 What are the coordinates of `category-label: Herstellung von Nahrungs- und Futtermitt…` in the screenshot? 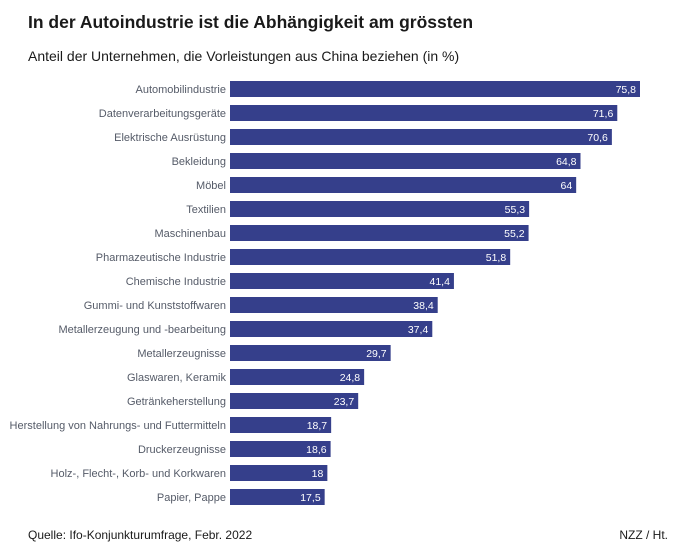 It's located at (118, 426).